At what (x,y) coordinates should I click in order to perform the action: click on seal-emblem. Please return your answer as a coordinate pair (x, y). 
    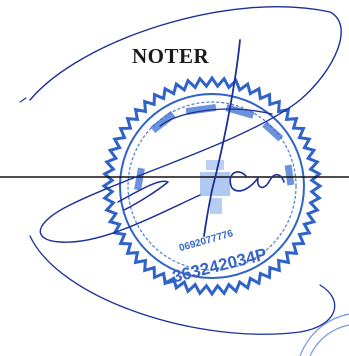
    Looking at the image, I should click on (215, 187).